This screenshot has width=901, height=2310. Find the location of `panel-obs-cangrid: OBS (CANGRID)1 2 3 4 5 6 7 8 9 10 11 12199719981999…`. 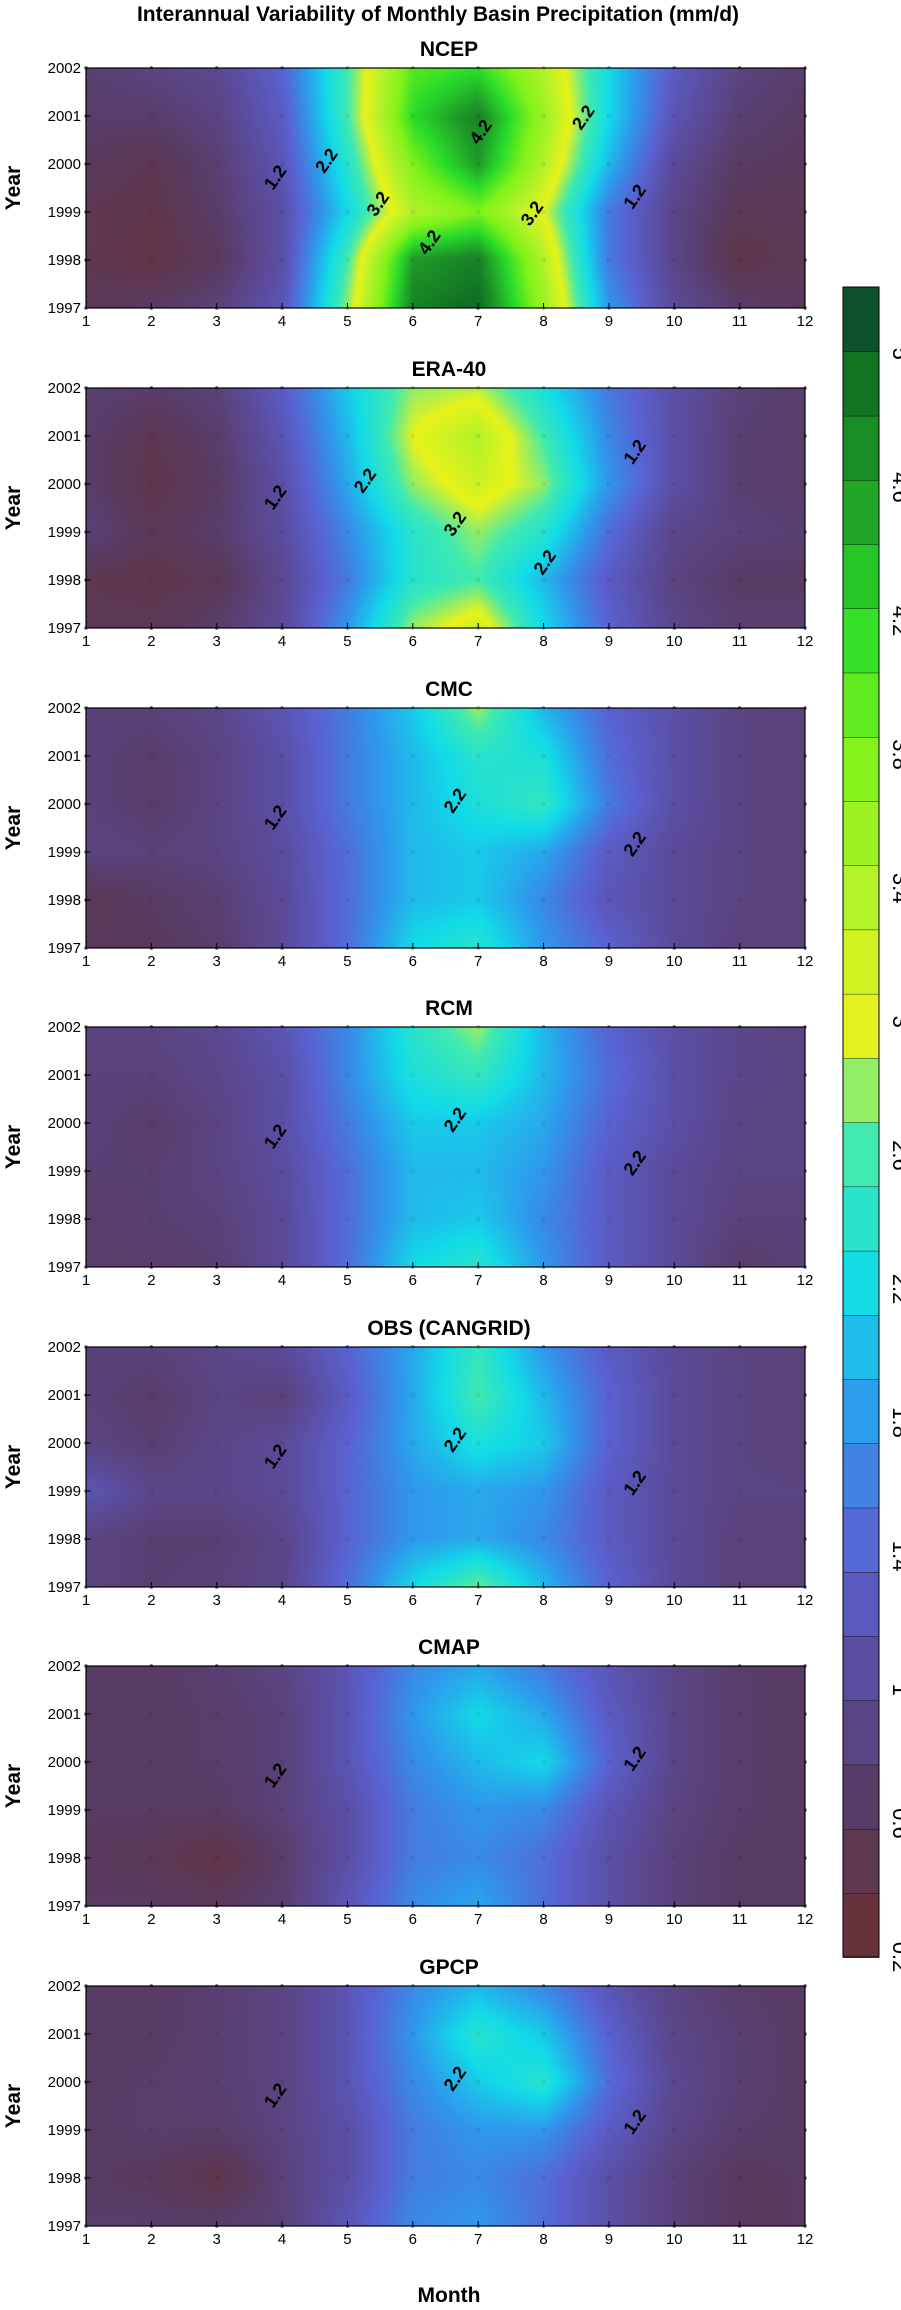

panel-obs-cangrid: OBS (CANGRID)1 2 3 4 5 6 7 8 9 10 11 12199719981999… is located at coordinates (407, 1463).